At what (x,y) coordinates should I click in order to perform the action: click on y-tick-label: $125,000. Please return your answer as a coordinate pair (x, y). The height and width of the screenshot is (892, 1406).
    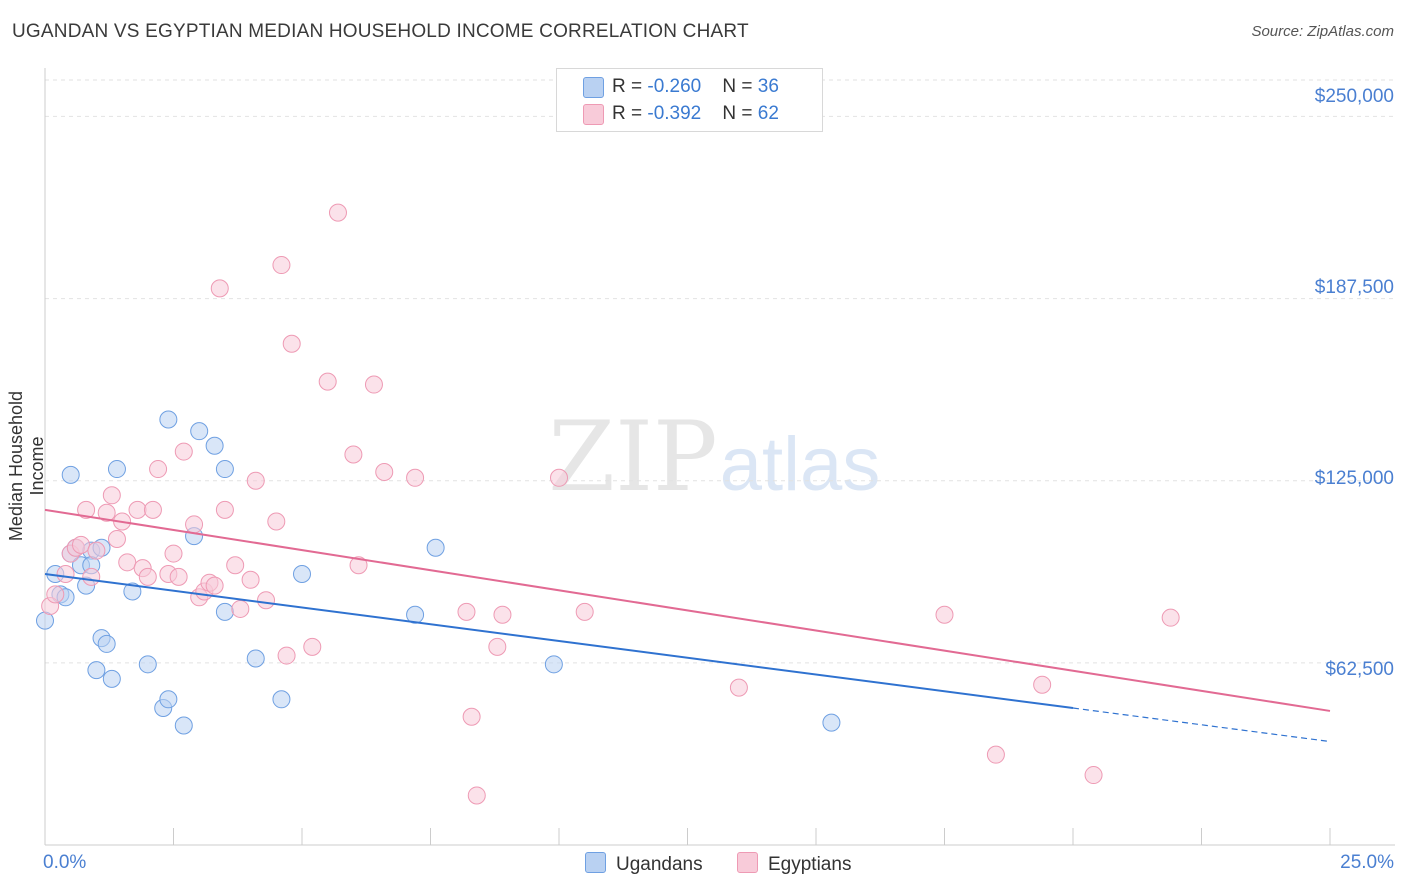
    Looking at the image, I should click on (1354, 478).